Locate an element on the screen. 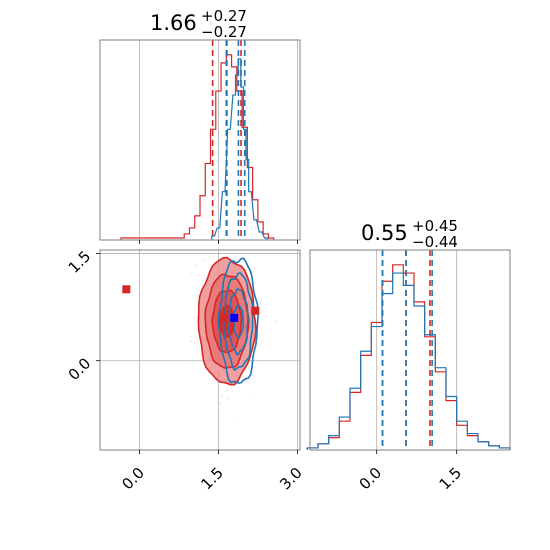 The height and width of the screenshot is (550, 550). bottom-left-frame is located at coordinates (200, 350).